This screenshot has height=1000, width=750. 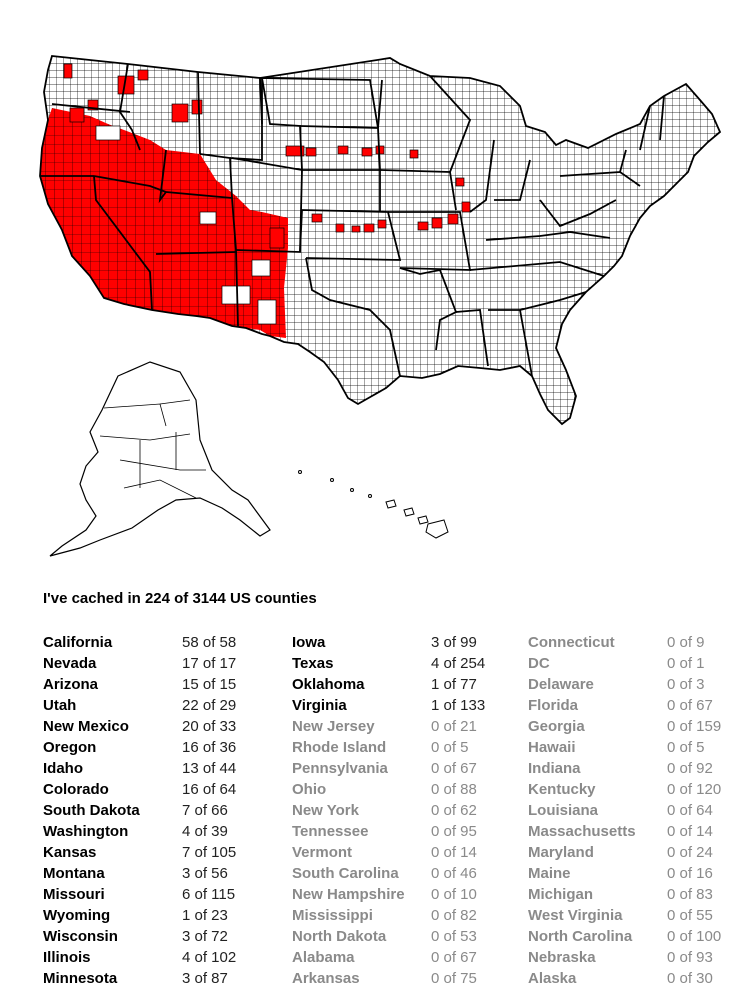 What do you see at coordinates (209, 663) in the screenshot?
I see `county-count: 17 of 17` at bounding box center [209, 663].